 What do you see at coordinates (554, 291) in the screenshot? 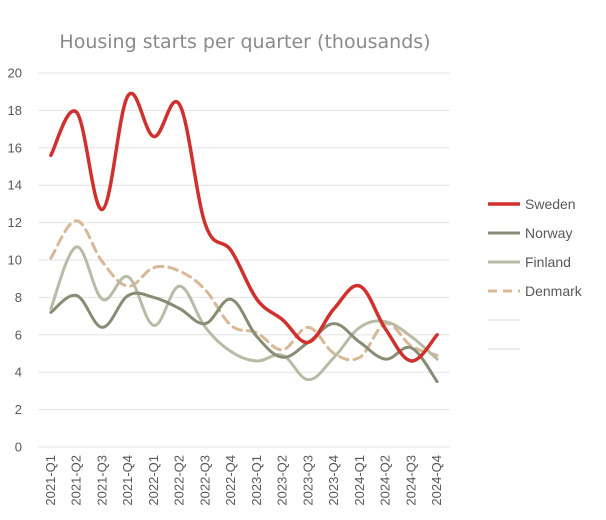
I see `legend-label-denmark: Denmark` at bounding box center [554, 291].